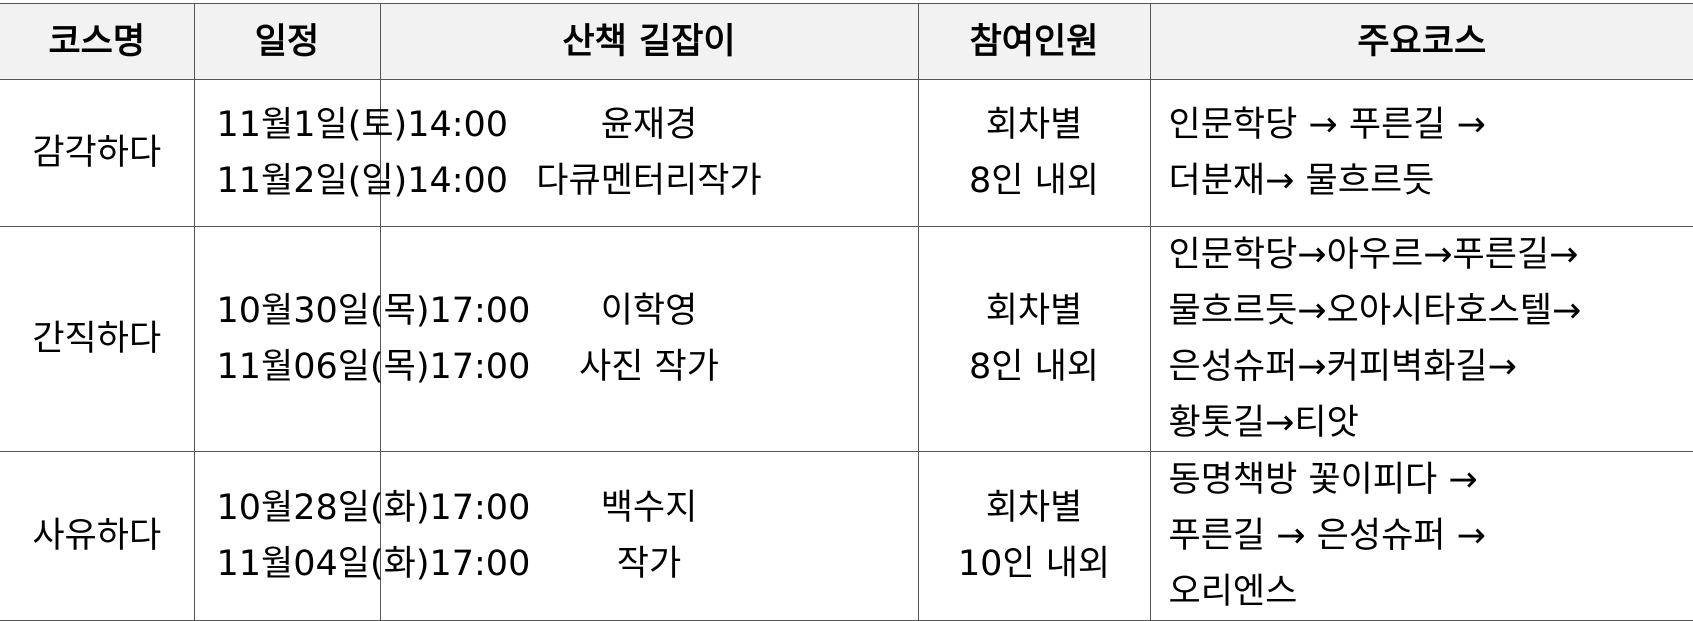 The width and height of the screenshot is (1693, 621). I want to click on route-cell: 인문학당 → 푸른길 →더분재→ 물흐르듯, so click(1421, 153).